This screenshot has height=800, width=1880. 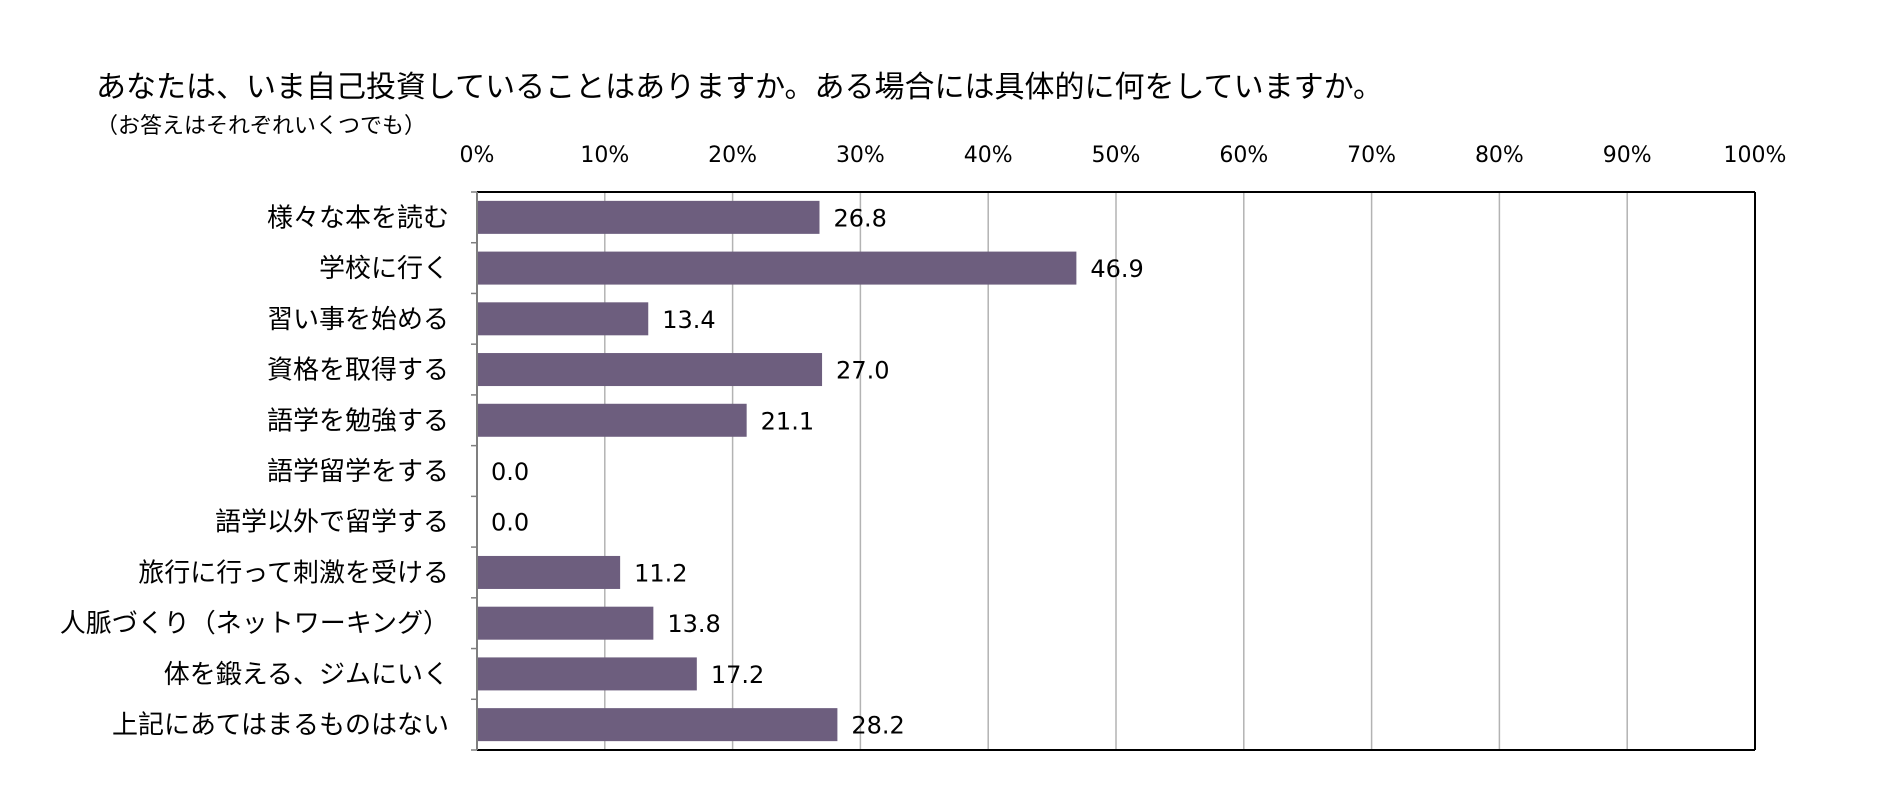 I want to click on category-label: 人脈づくり（ネットワーキング）, so click(x=254, y=624).